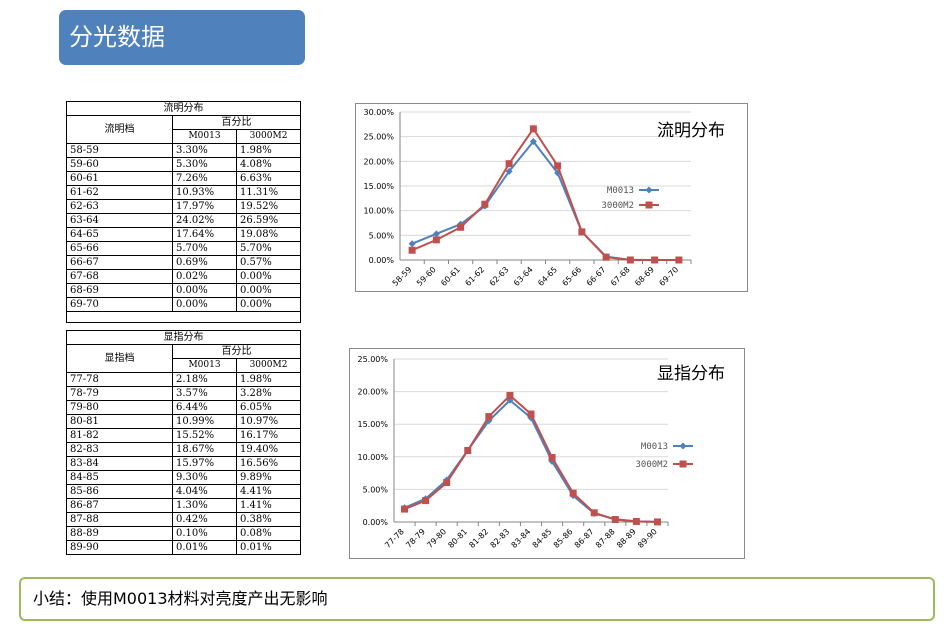 This screenshot has height=637, width=948. Describe the element at coordinates (204, 262) in the screenshot. I see `value-cell: 0.69%` at that location.